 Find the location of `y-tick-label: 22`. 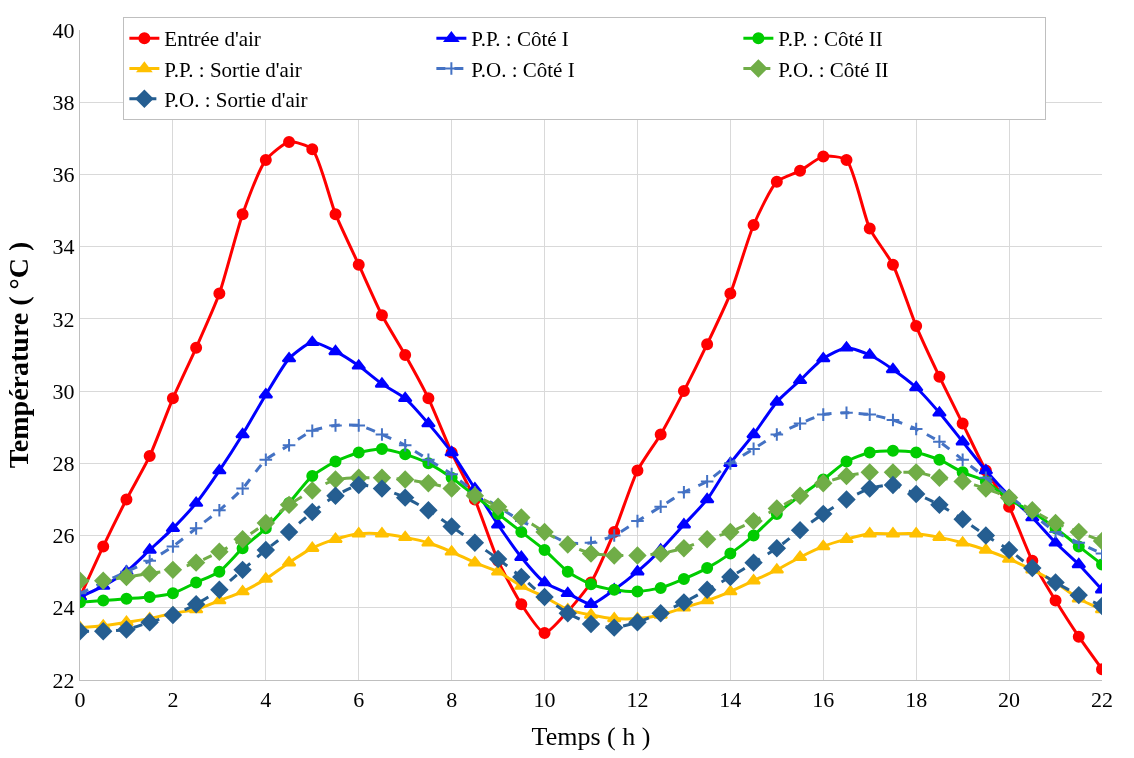

y-tick-label: 22 is located at coordinates (63, 680).